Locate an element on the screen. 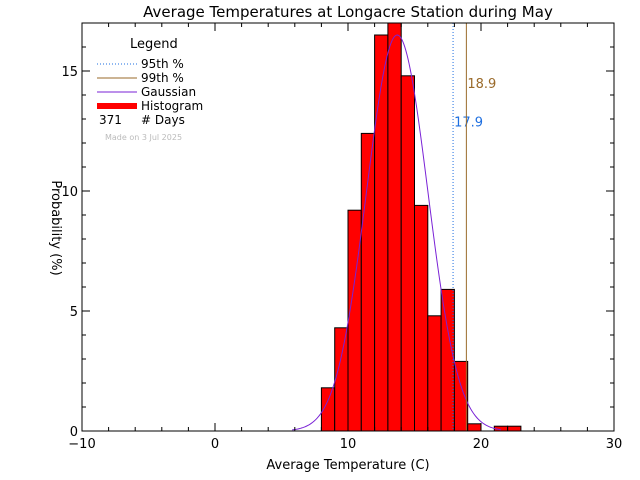 The height and width of the screenshot is (480, 640). legend-label-4: # Days is located at coordinates (163, 120).